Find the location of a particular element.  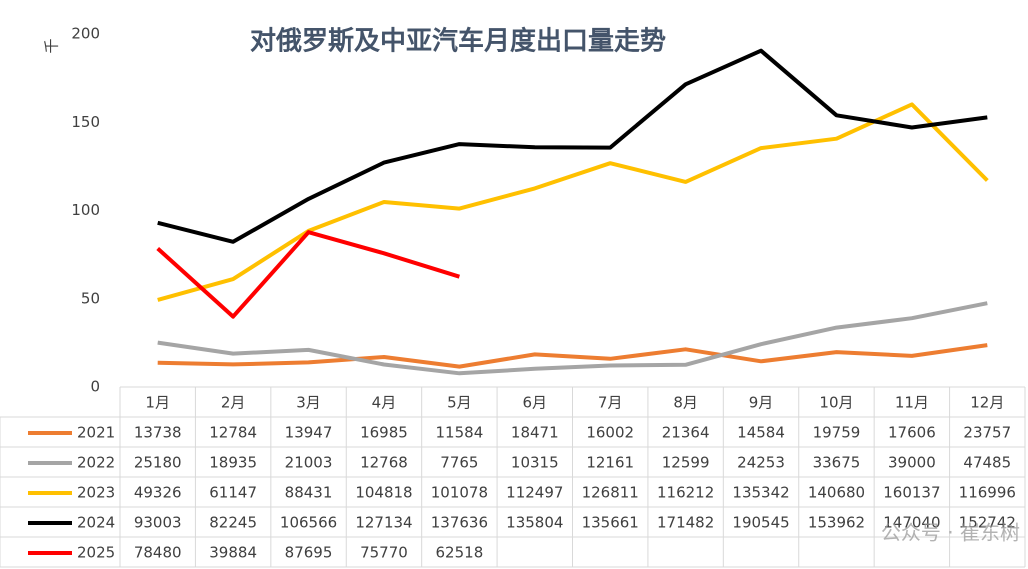

table-cell: 147040 is located at coordinates (911, 523).